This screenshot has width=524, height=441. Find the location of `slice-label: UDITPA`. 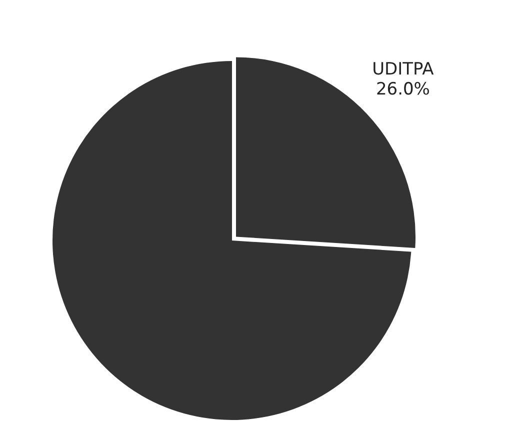

slice-label: UDITPA is located at coordinates (403, 69).